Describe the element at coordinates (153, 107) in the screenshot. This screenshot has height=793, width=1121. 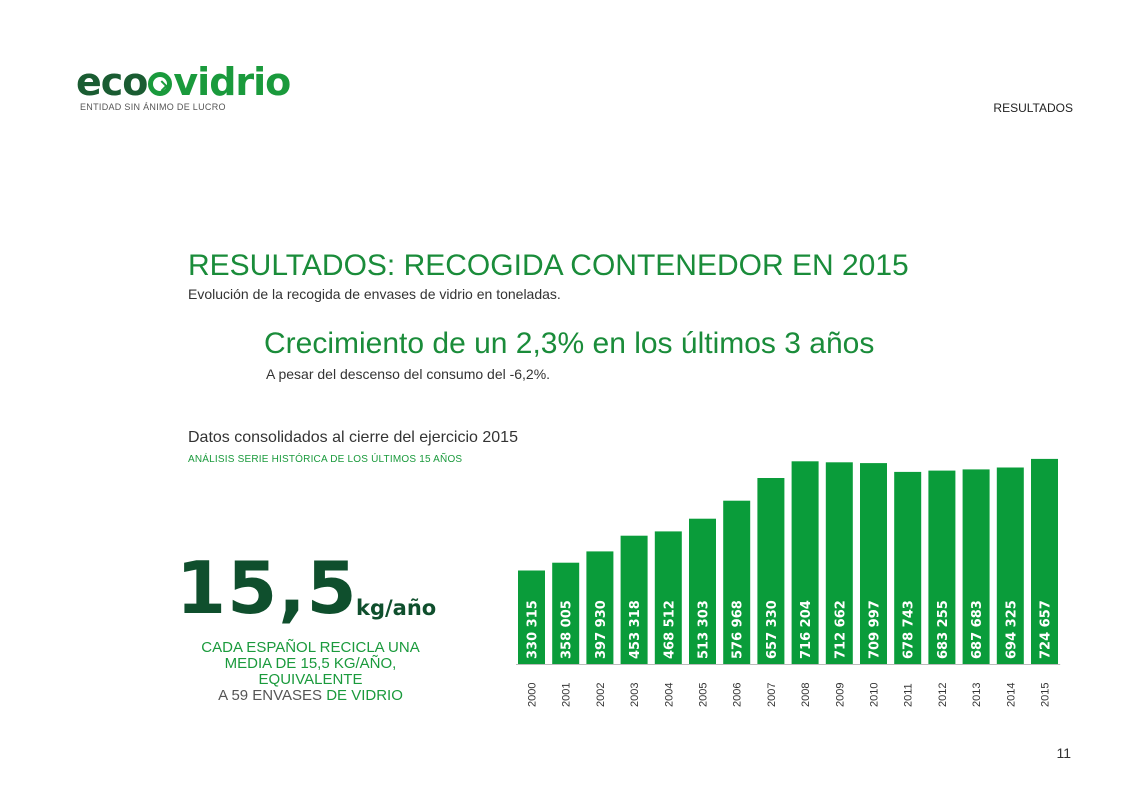
I see `logo-tagline: ENTIDAD SIN ÁNIMO DE LUCRO` at that location.